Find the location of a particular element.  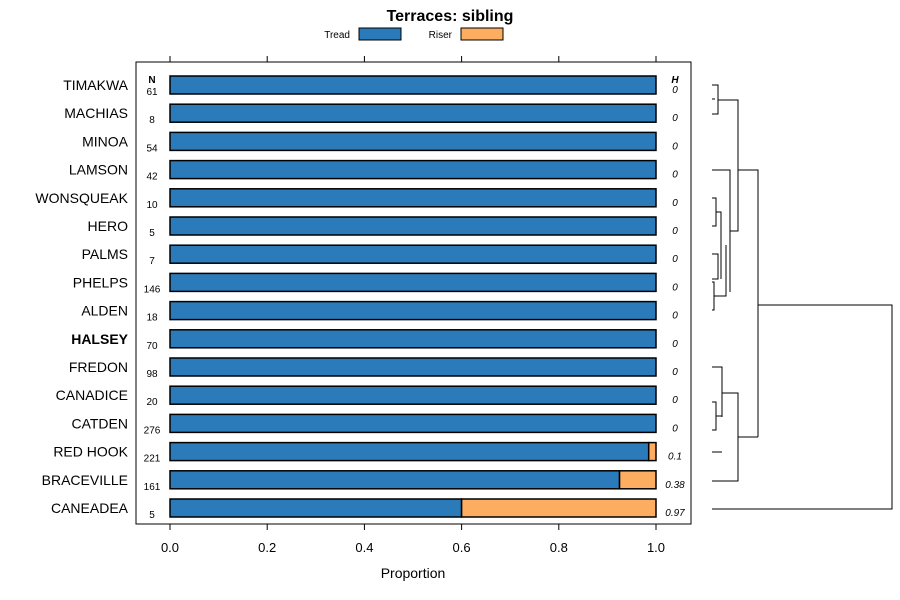

n-value-minoa: 54 is located at coordinates (152, 148).